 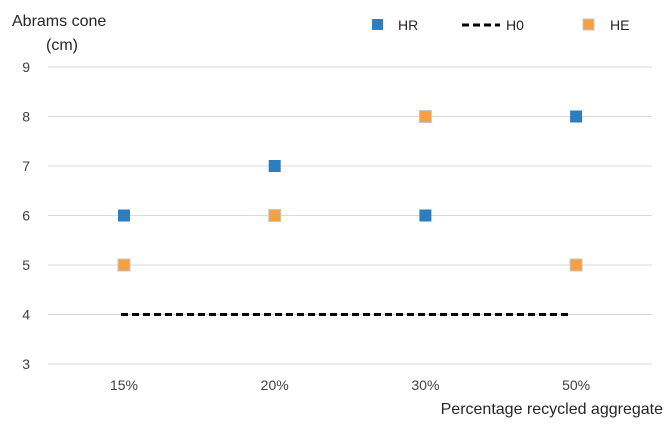 I want to click on y-tick-label: 8, so click(x=26, y=117).